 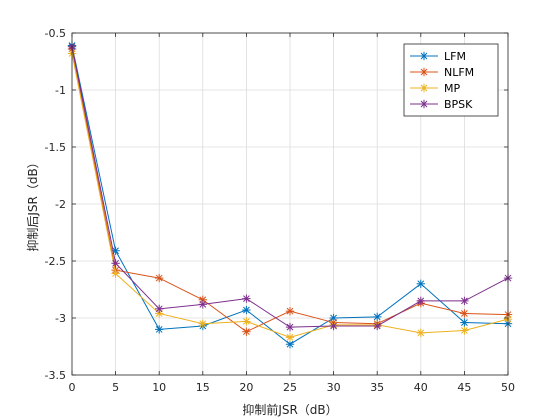 I want to click on y-tick-label: -2.5, so click(x=55, y=261).